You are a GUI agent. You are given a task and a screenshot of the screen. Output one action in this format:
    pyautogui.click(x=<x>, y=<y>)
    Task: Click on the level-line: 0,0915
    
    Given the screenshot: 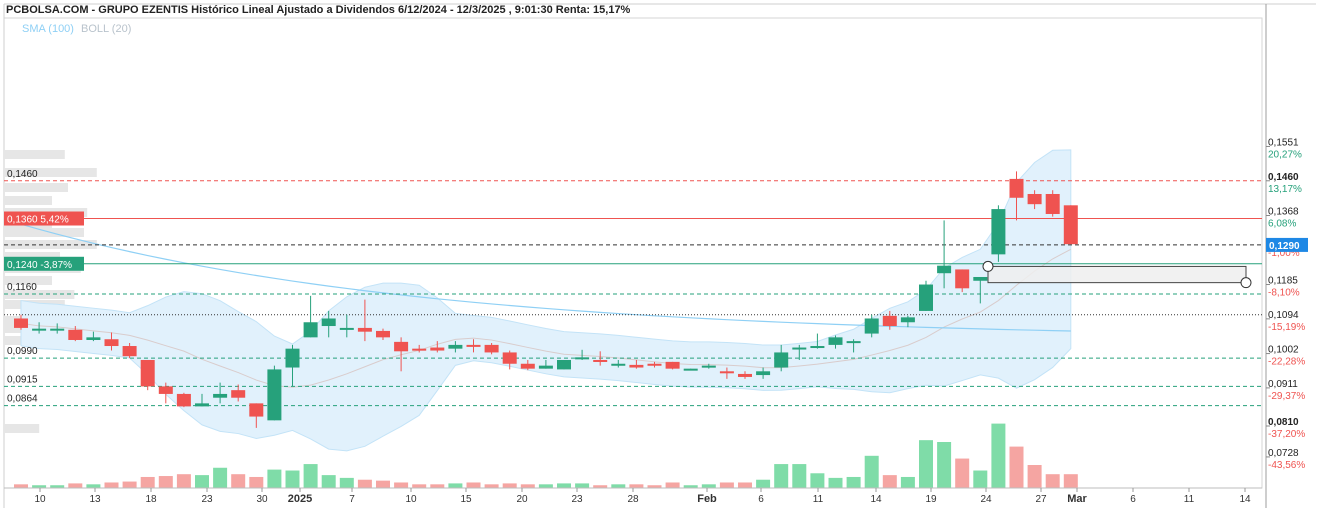 What is the action you would take?
    pyautogui.click(x=633, y=380)
    